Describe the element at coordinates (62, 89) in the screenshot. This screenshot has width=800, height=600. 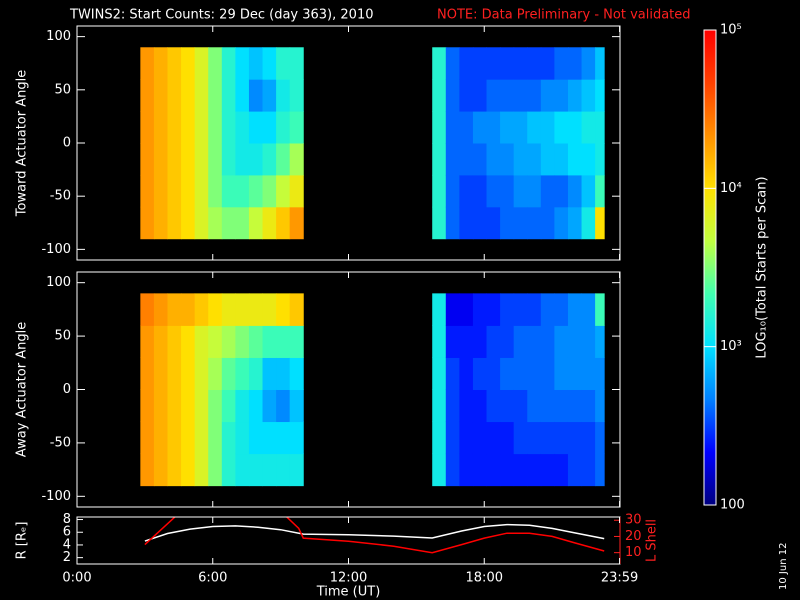
I see `y-tick-label: 50` at that location.